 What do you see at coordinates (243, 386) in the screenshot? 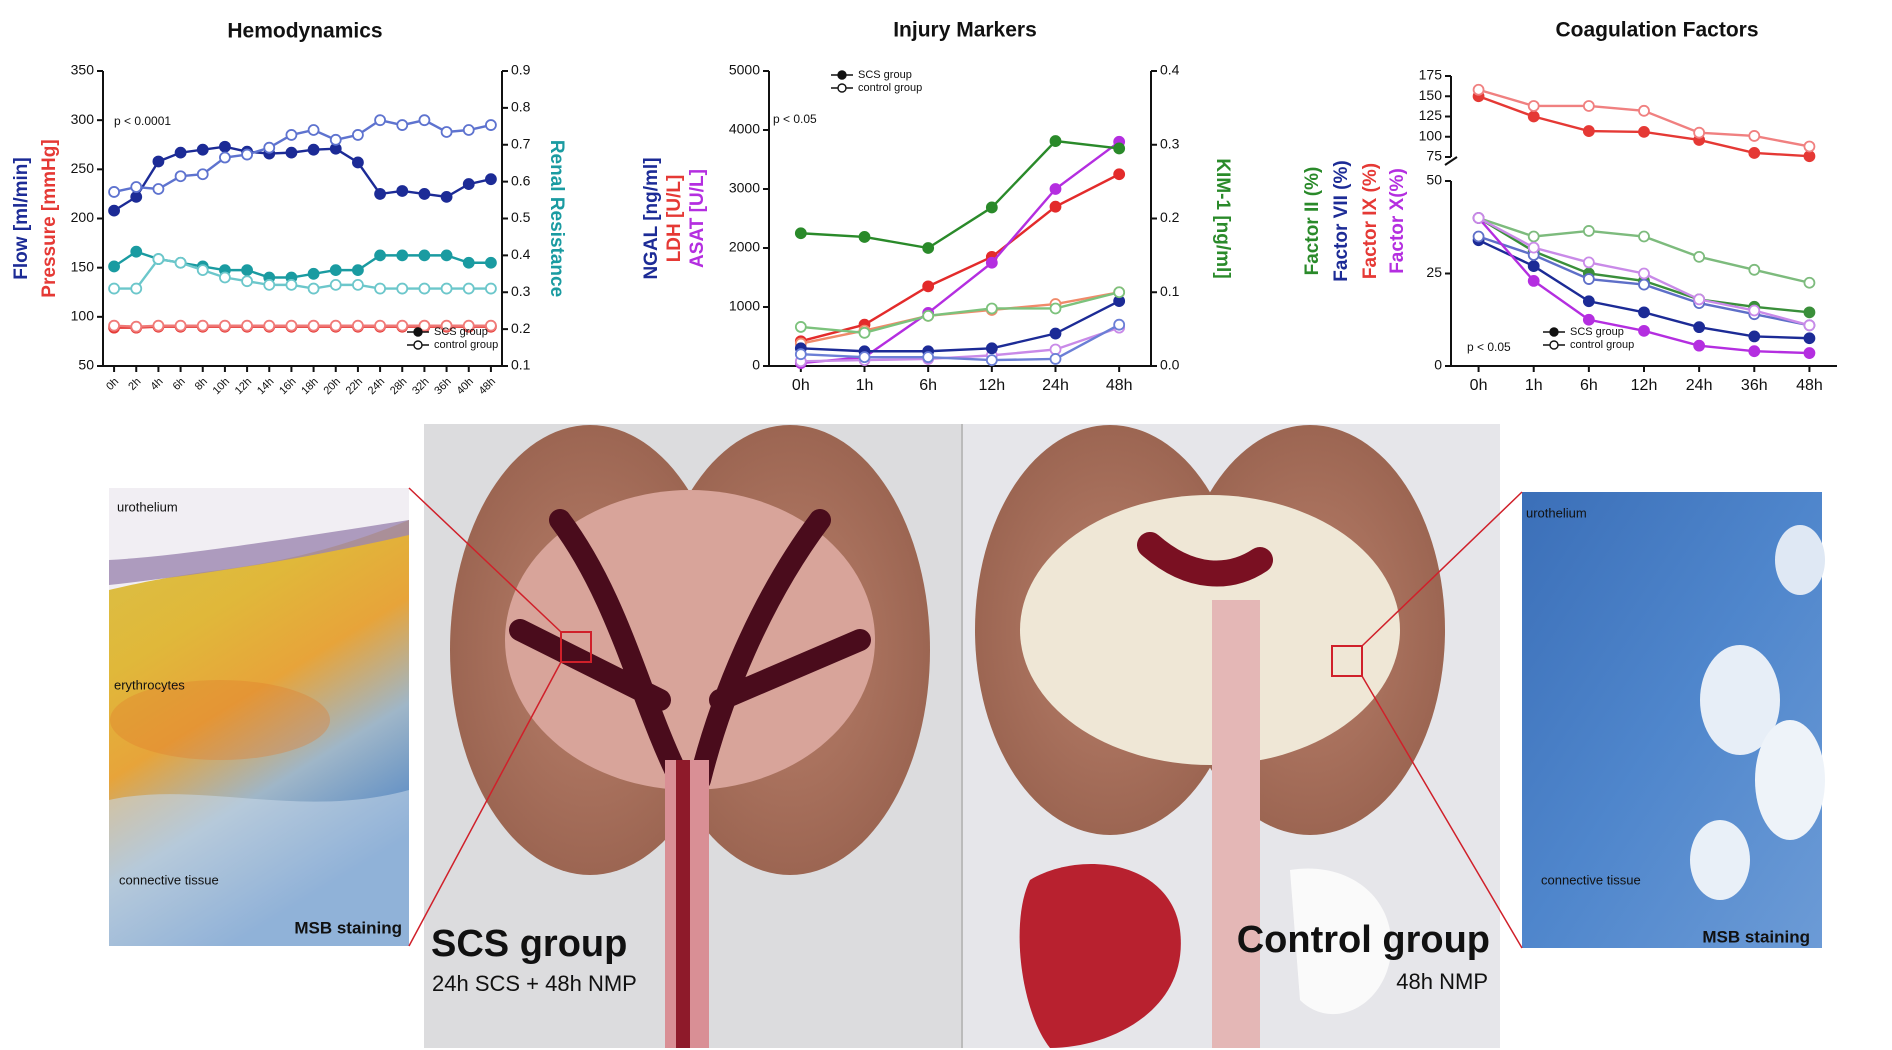
I see `x-tick-label: 12h` at bounding box center [243, 386].